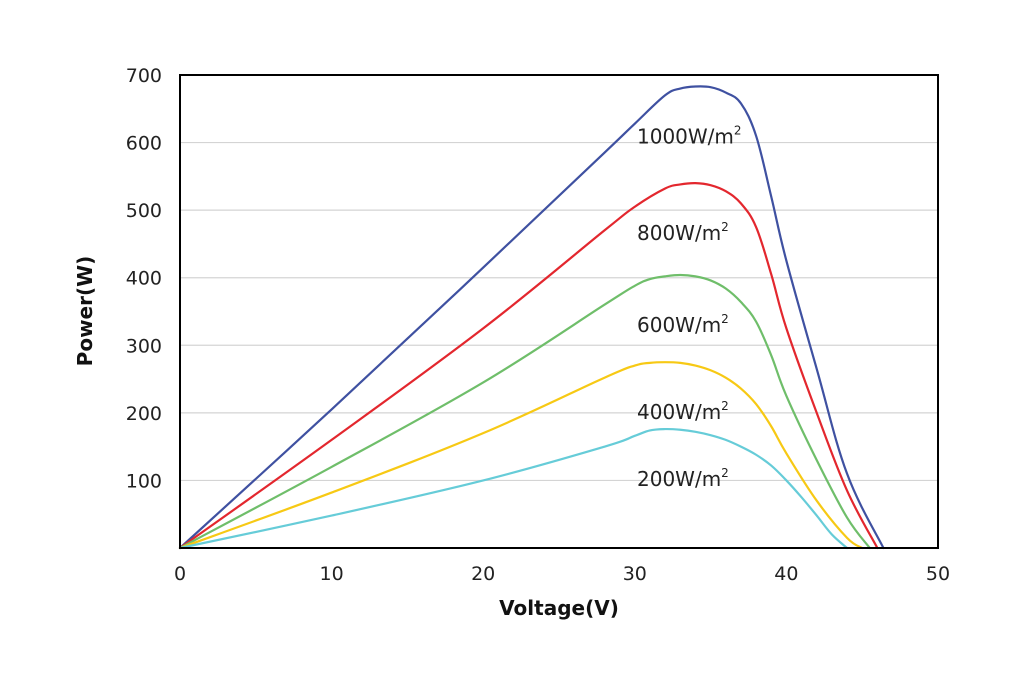  What do you see at coordinates (144, 481) in the screenshot?
I see `y-tick-label: 100` at bounding box center [144, 481].